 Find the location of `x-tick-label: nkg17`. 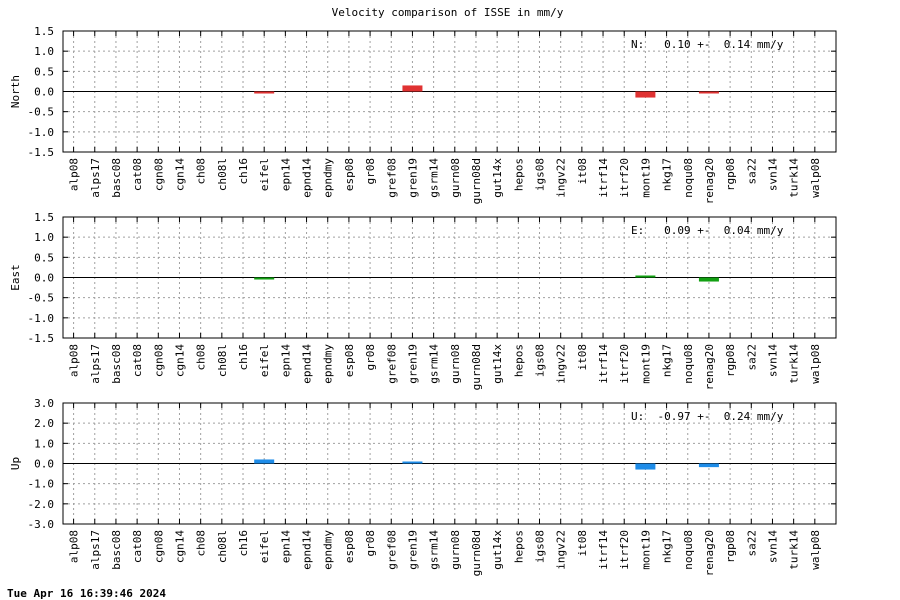

x-tick-label: nkg17 is located at coordinates (667, 546).